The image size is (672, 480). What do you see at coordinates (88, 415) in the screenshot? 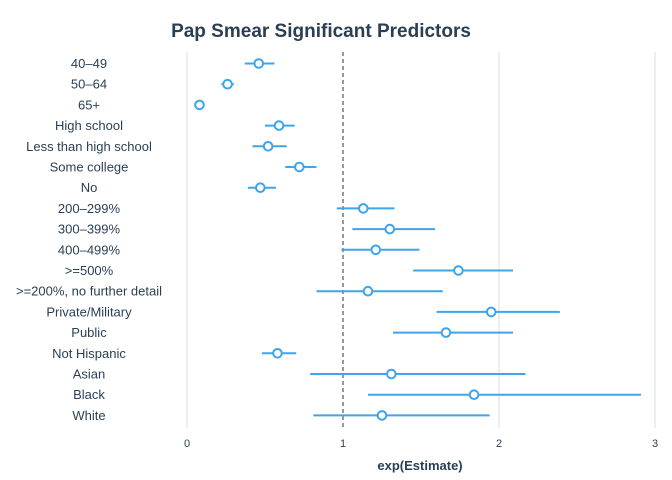
I see `category-label: White` at bounding box center [88, 415].